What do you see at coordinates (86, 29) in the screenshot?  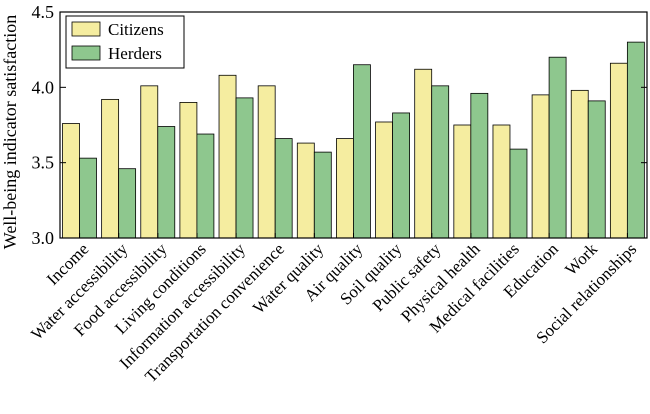 I see `legend-swatch-citizens` at bounding box center [86, 29].